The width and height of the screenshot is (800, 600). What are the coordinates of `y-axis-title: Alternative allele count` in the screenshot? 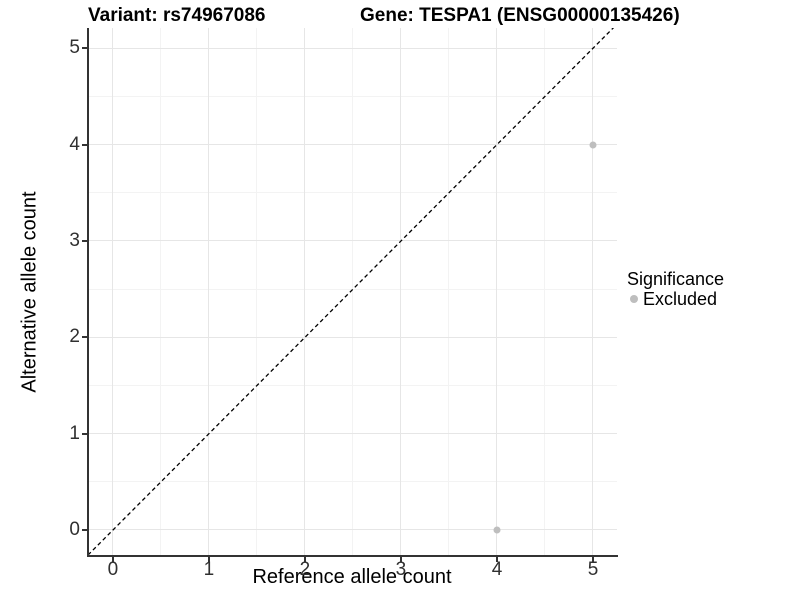 It's located at (29, 292).